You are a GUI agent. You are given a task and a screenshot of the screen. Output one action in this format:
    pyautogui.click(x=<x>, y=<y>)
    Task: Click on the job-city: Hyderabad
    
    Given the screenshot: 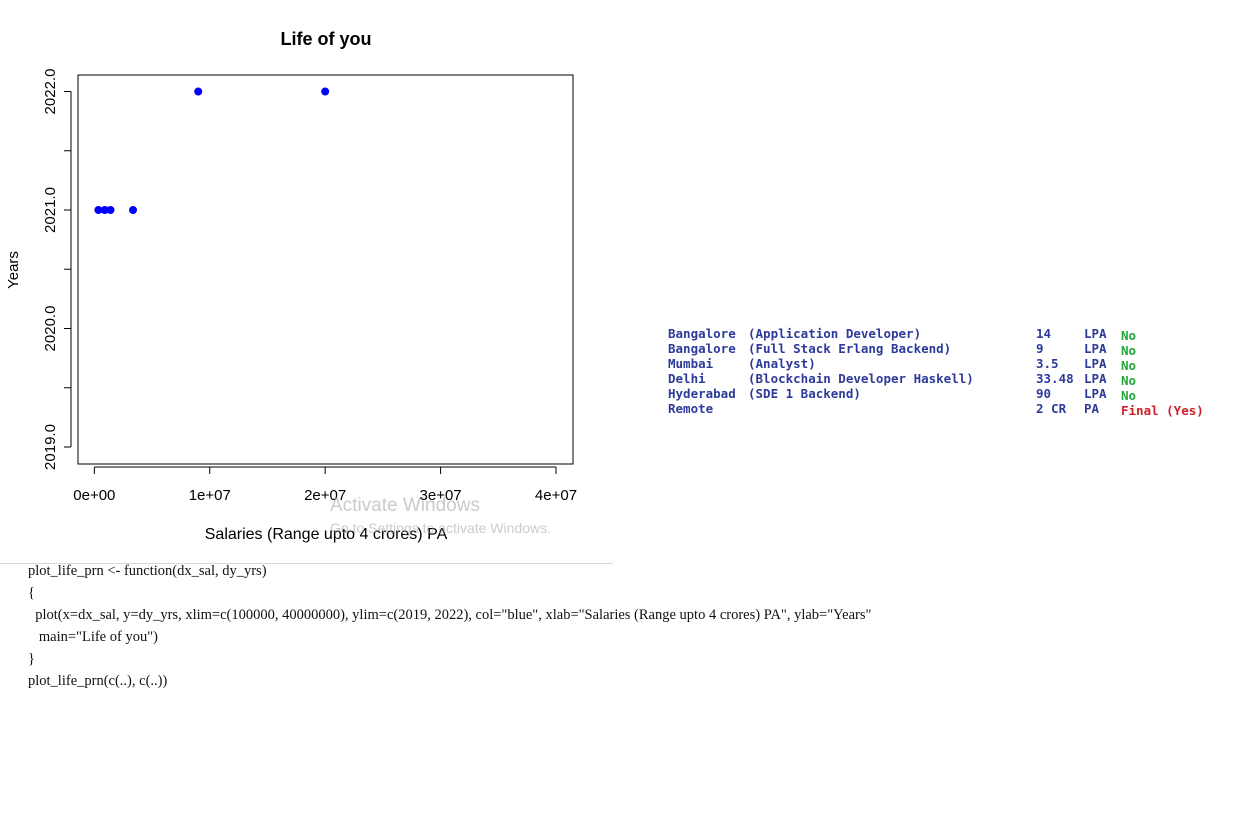 What is the action you would take?
    pyautogui.click(x=702, y=393)
    